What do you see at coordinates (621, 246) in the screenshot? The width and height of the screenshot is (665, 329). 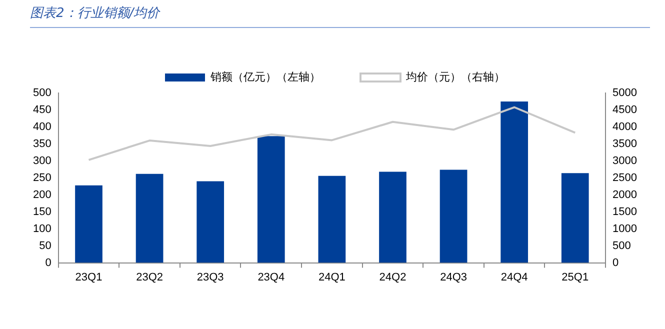 I see `y2-tick-label: 500` at bounding box center [621, 246].